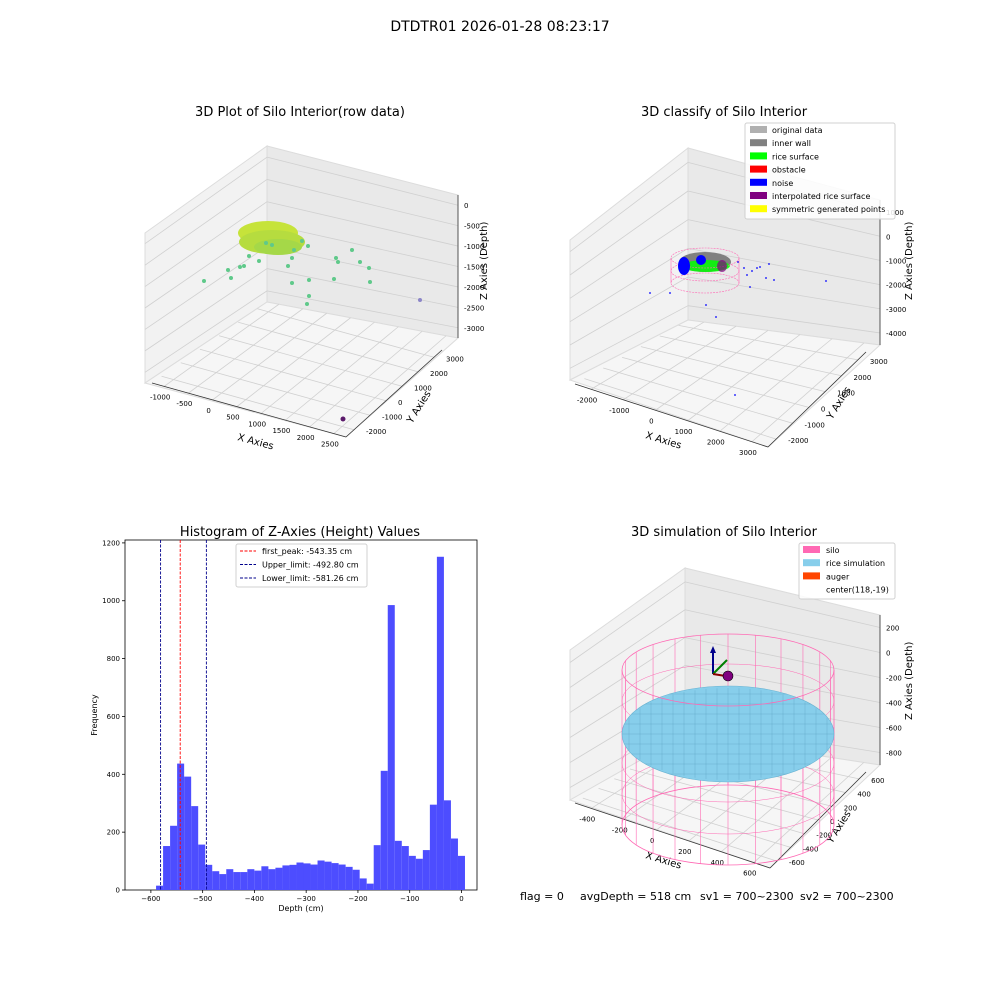 The width and height of the screenshot is (1000, 1000). I want to click on p4-legend-label: auger, so click(838, 576).